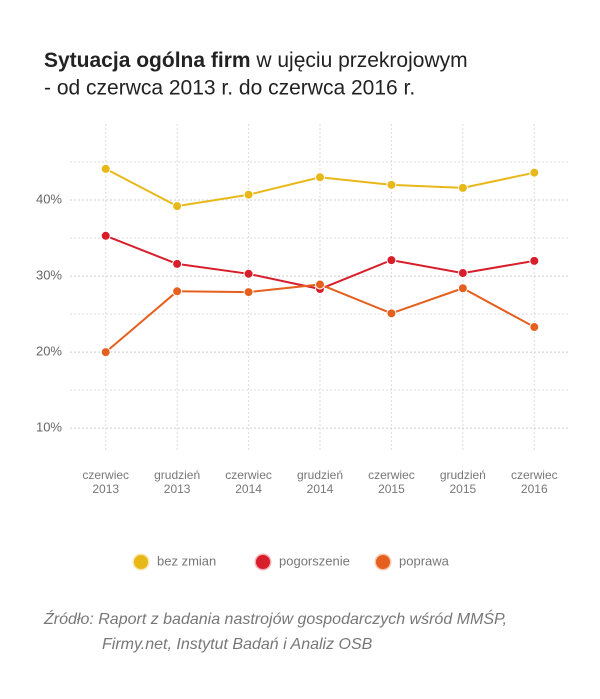  Describe the element at coordinates (359, 60) in the screenshot. I see `title-rest: w ujęciu przekrojowym` at that location.